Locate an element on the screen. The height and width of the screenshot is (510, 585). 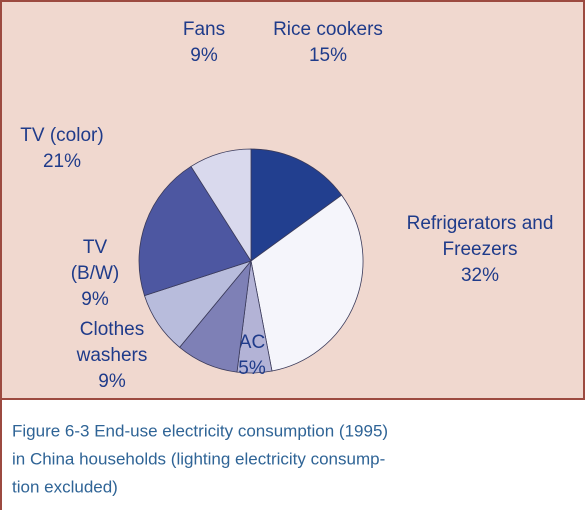
slice-value-label: 21% is located at coordinates (62, 161).